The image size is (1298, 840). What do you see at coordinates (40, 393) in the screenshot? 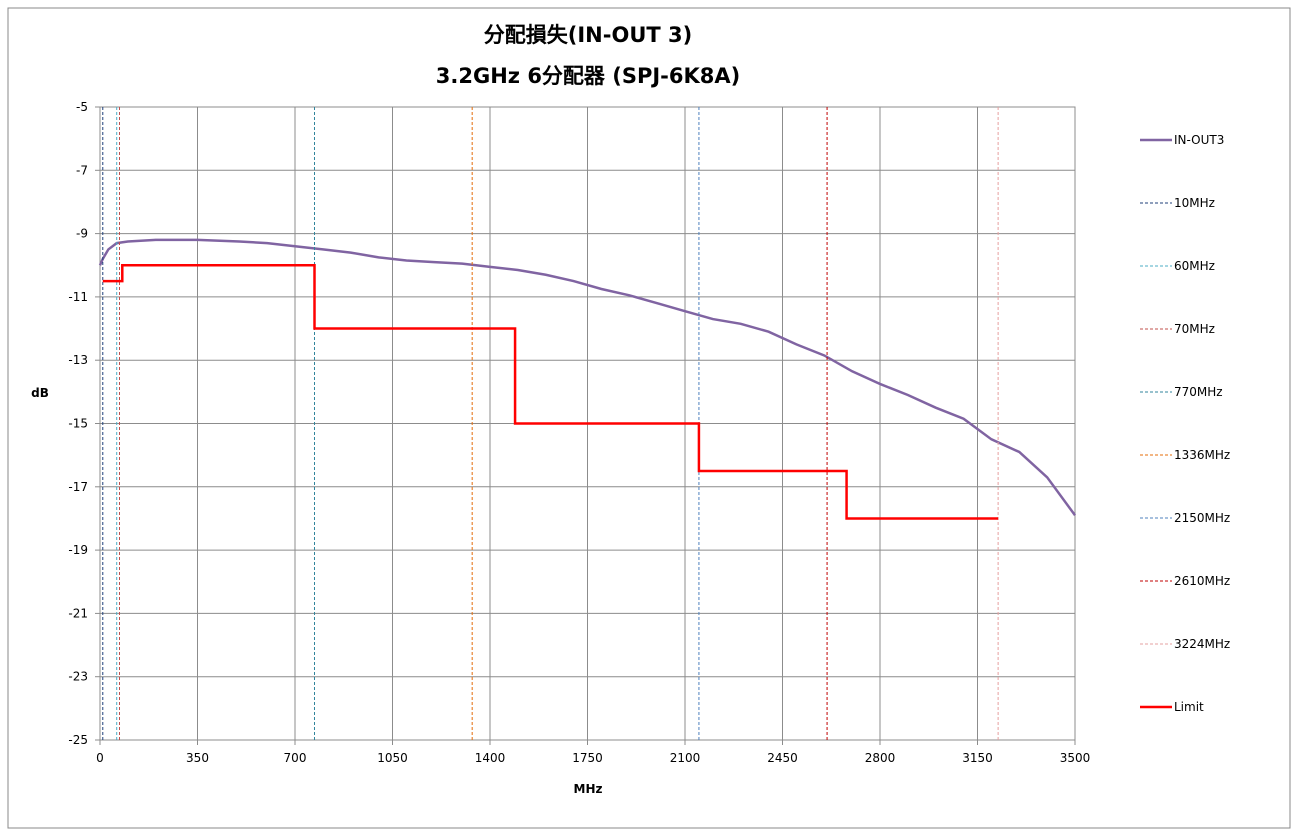
I see `y-axis-label: dB` at bounding box center [40, 393].